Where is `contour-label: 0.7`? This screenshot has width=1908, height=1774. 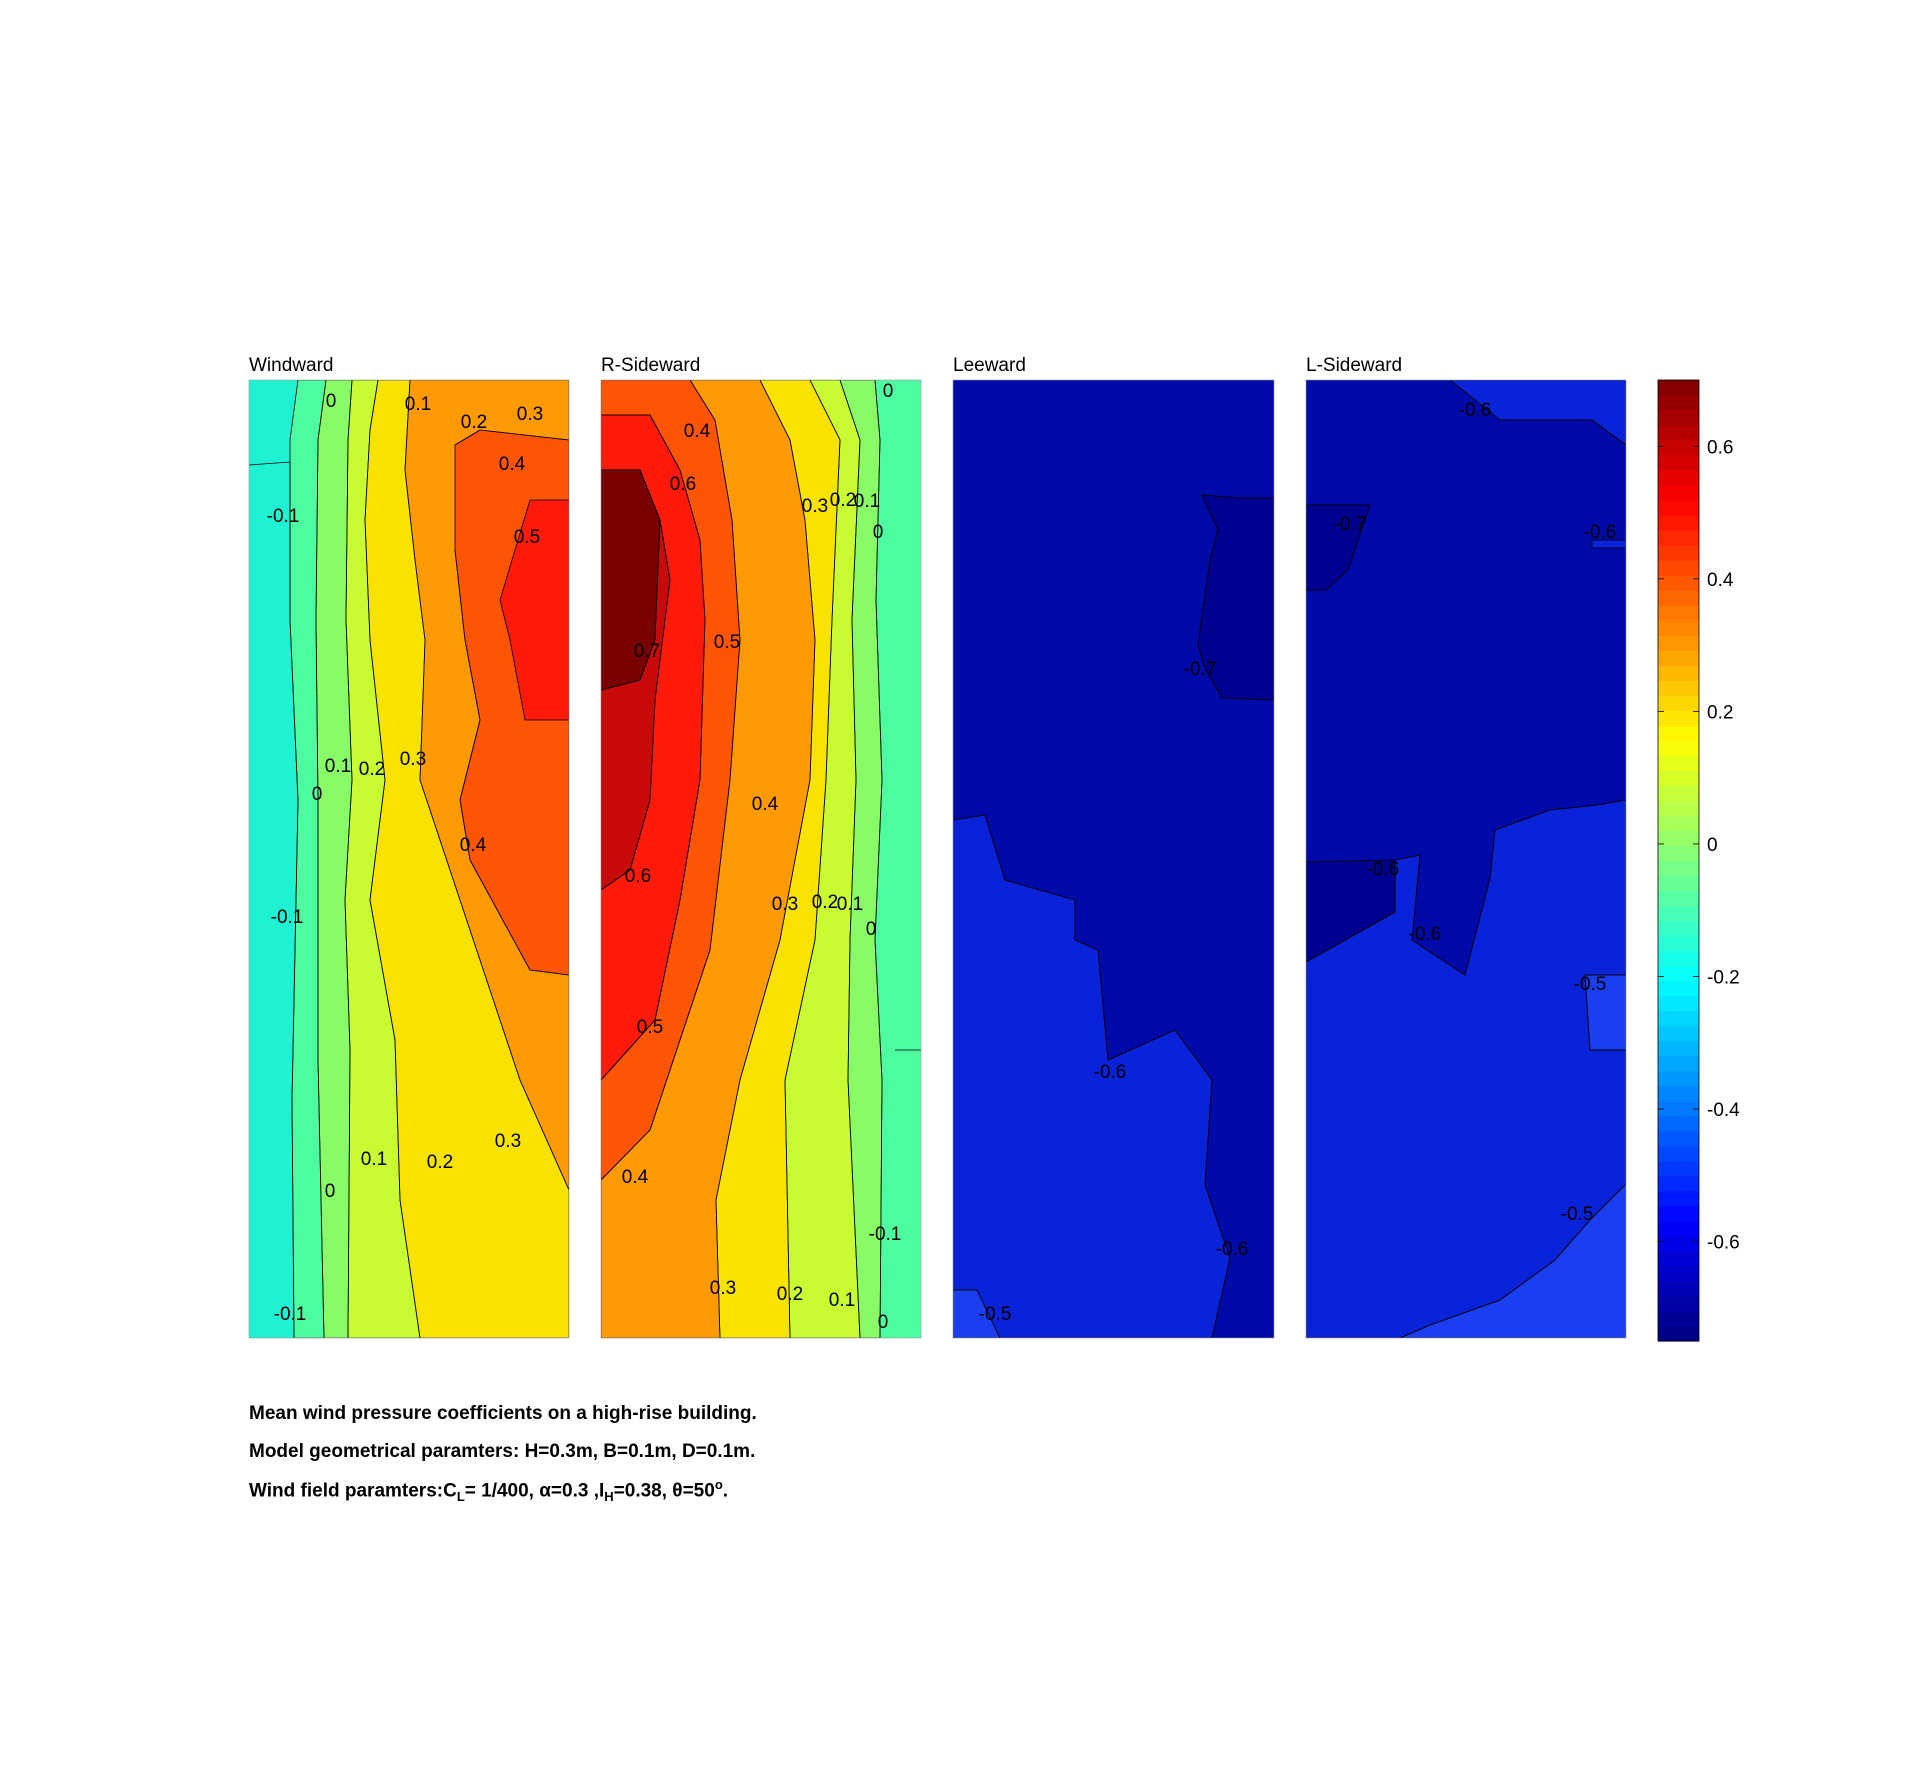 contour-label: 0.7 is located at coordinates (647, 651).